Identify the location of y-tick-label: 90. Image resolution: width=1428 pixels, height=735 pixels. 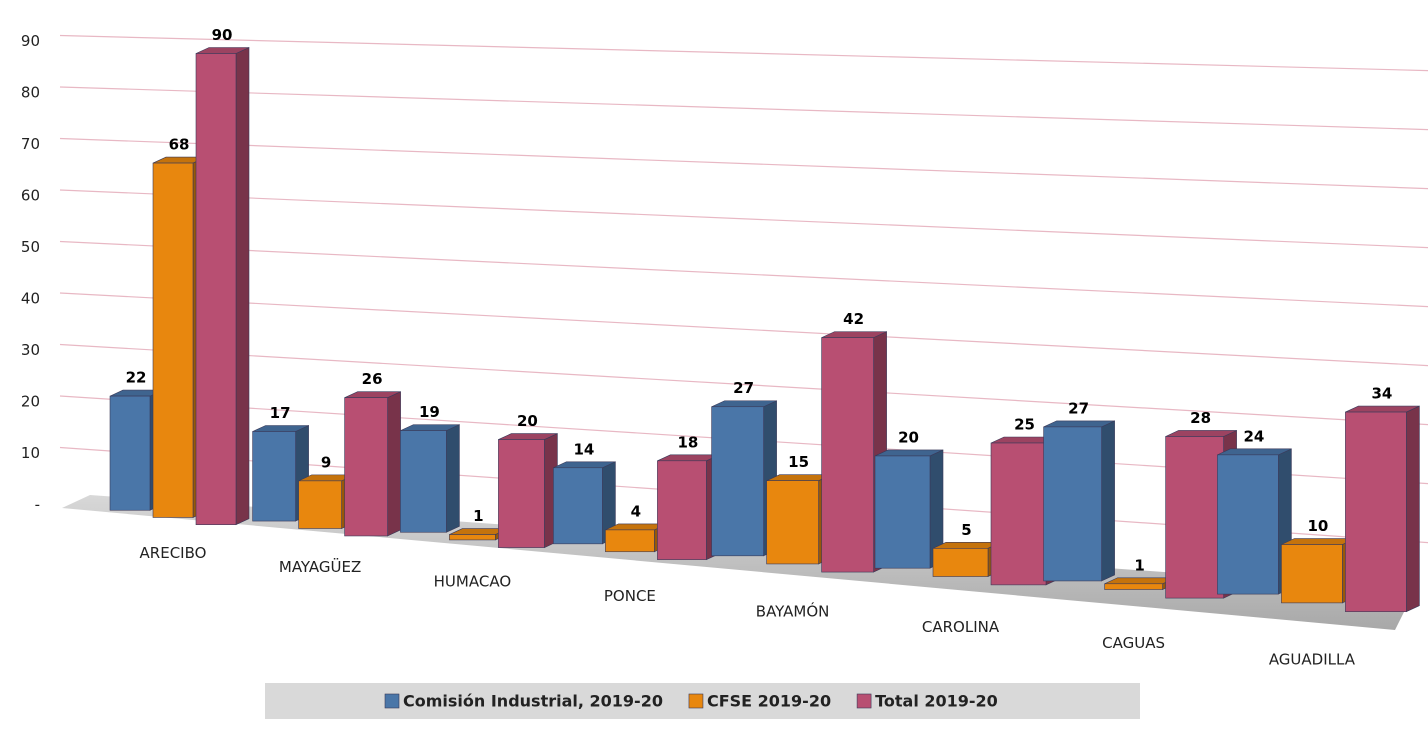
(30, 41).